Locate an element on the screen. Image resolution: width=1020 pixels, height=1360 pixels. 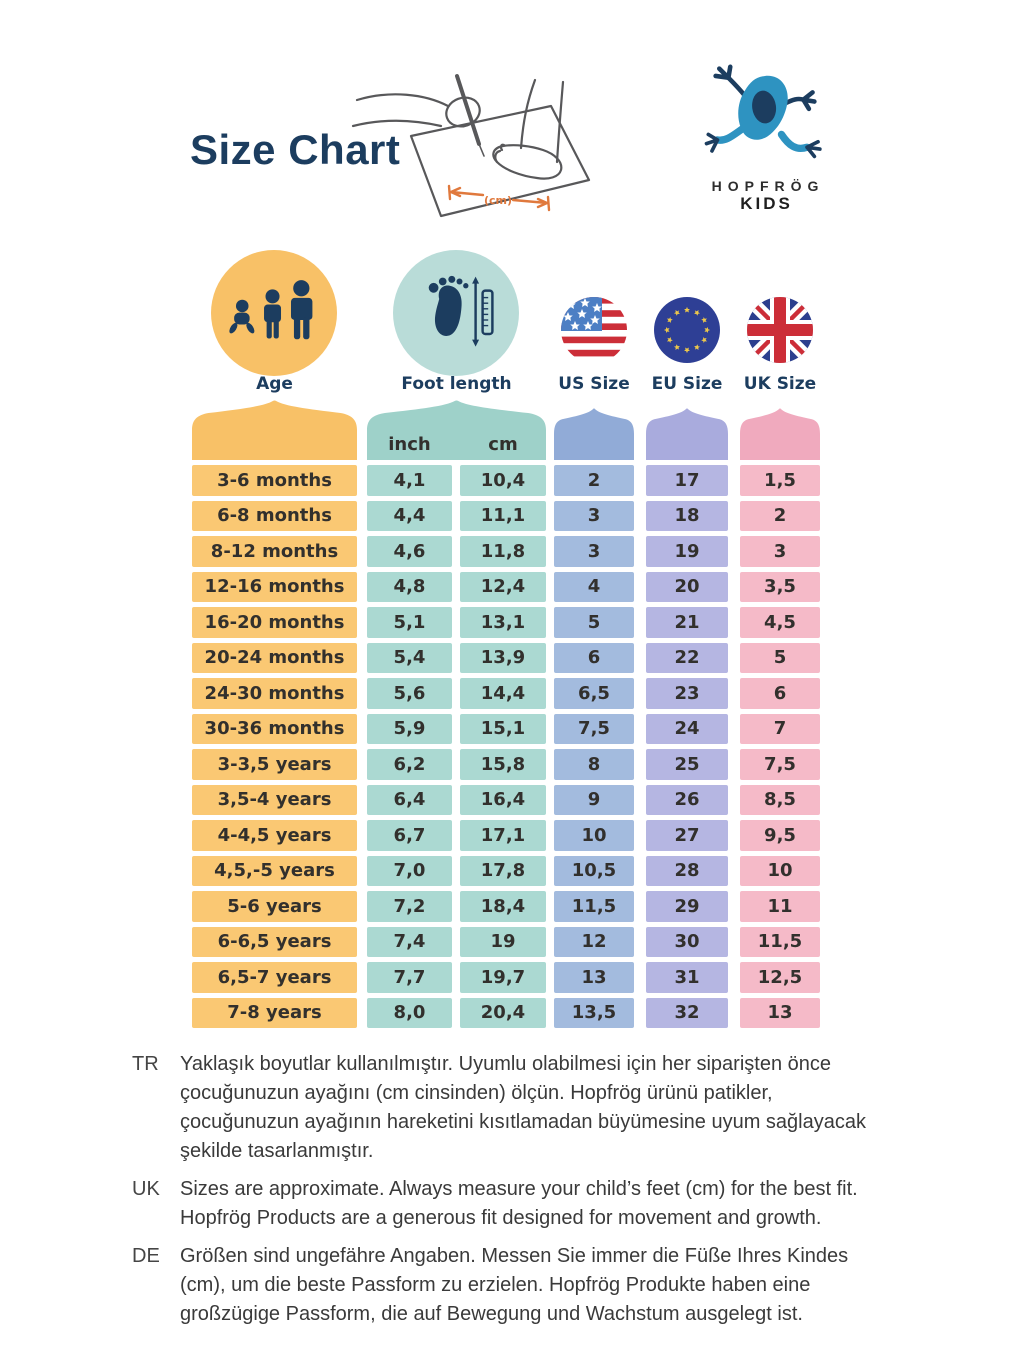
cell-cm: 15,8 is located at coordinates (503, 764).